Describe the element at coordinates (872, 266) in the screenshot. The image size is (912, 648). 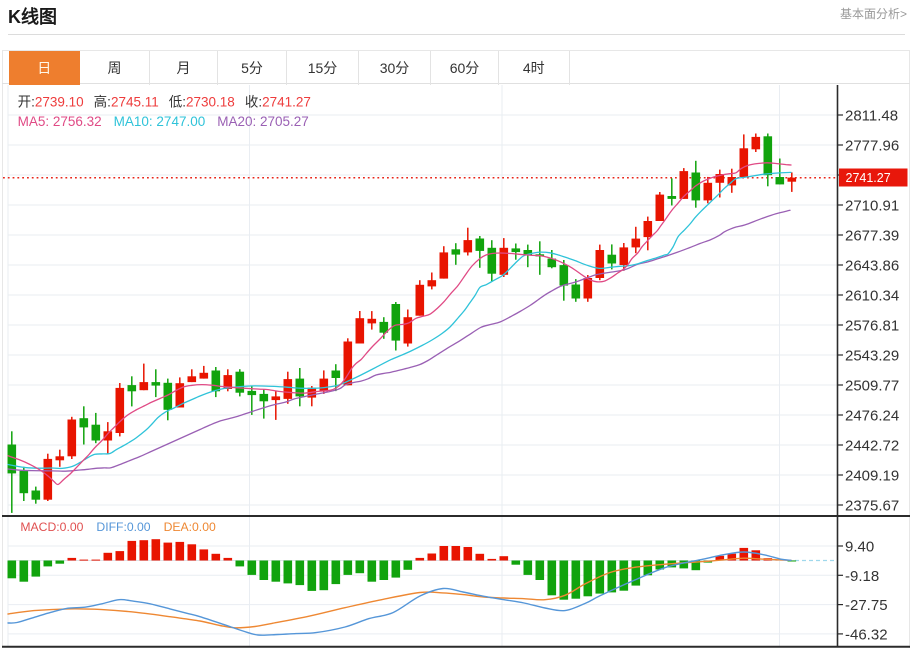
I see `svg-text: 2643.86` at that location.